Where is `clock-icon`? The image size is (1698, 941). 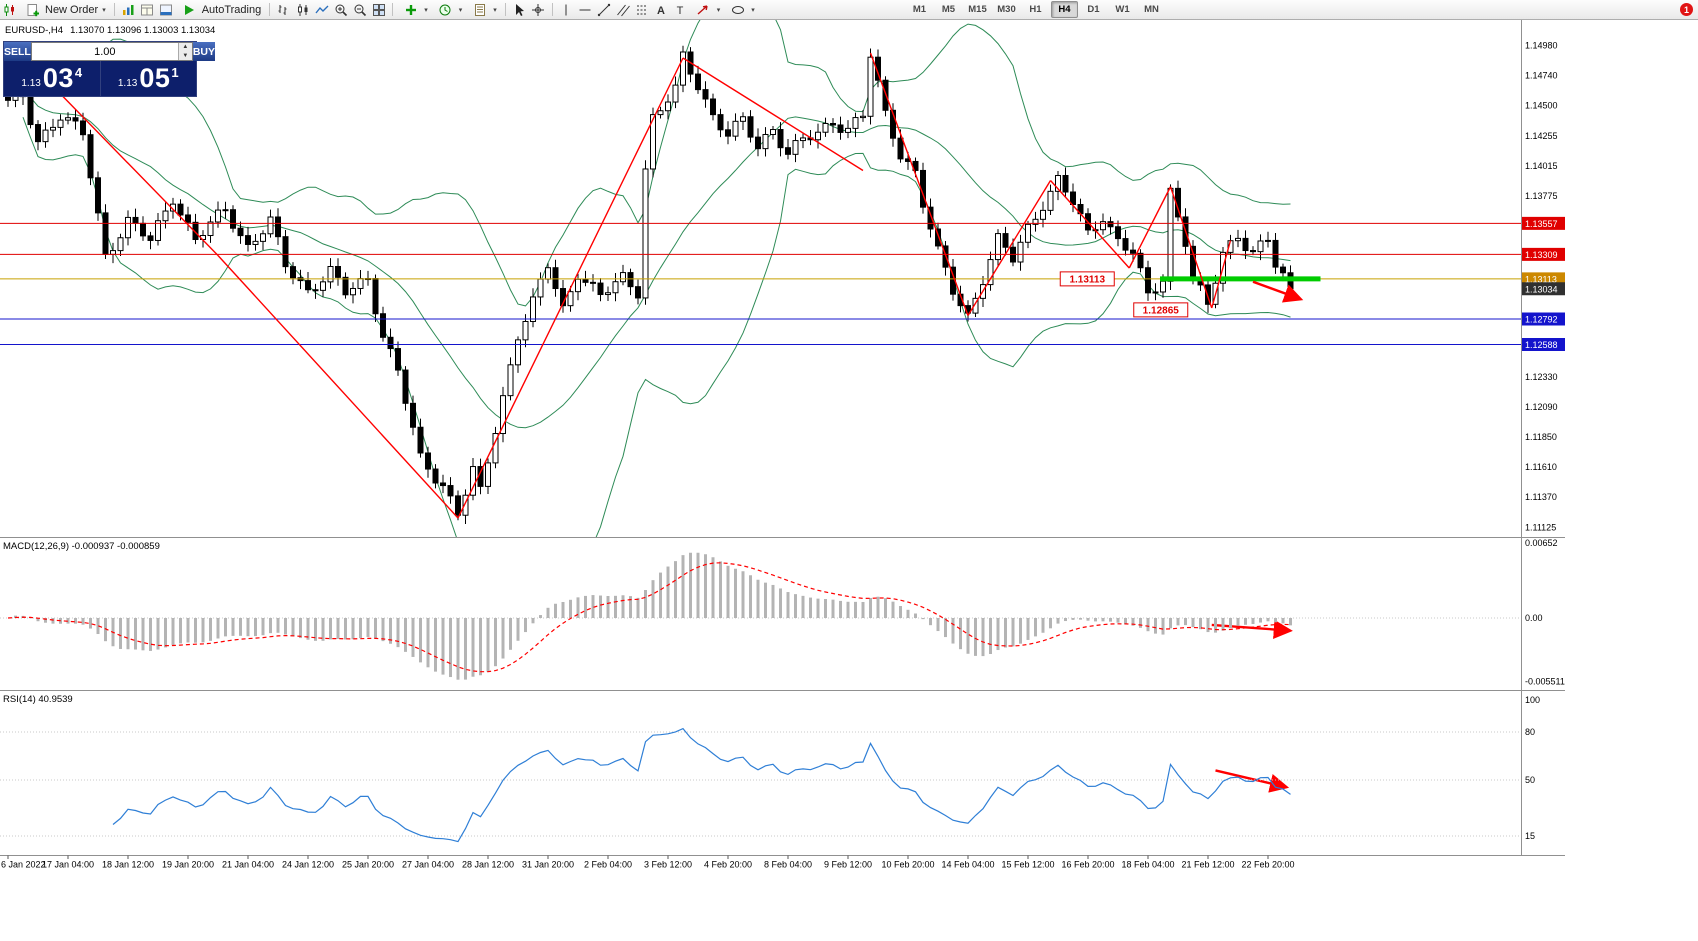 clock-icon is located at coordinates (445, 9).